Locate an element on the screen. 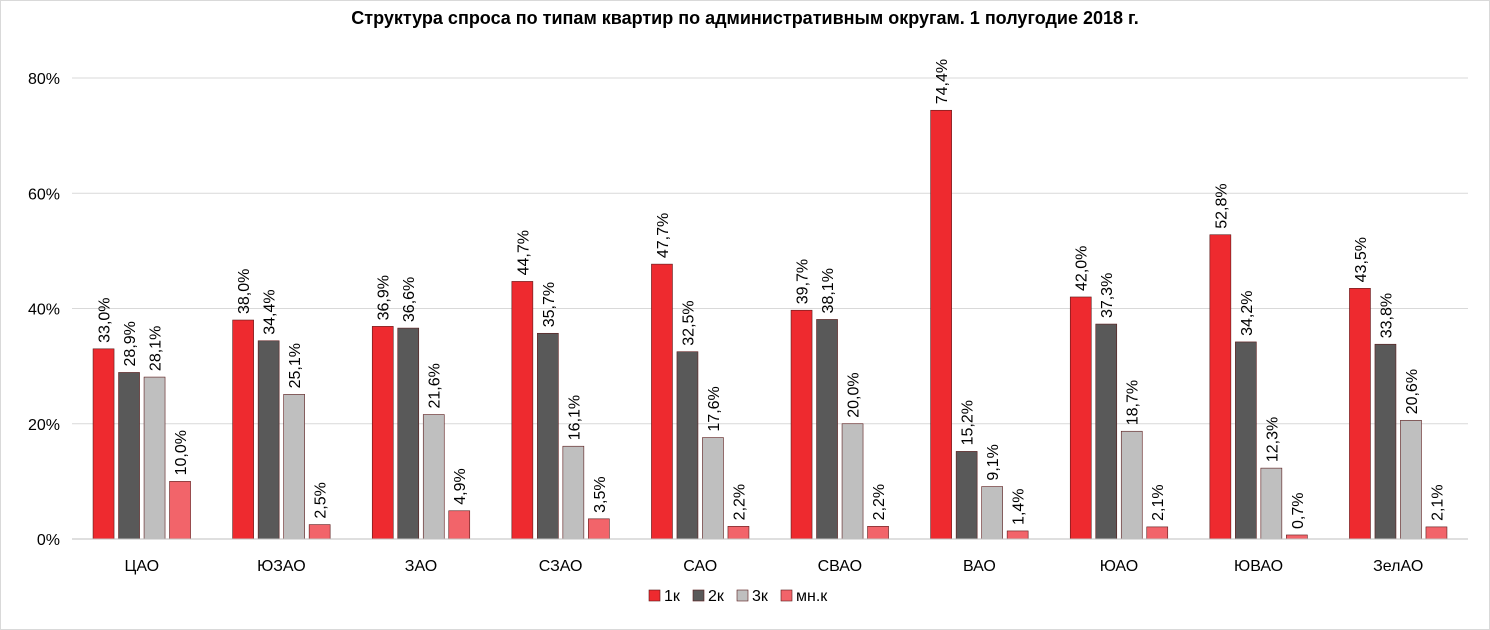 Image resolution: width=1490 pixels, height=630 pixels. data-label: 28,1% is located at coordinates (156, 348).